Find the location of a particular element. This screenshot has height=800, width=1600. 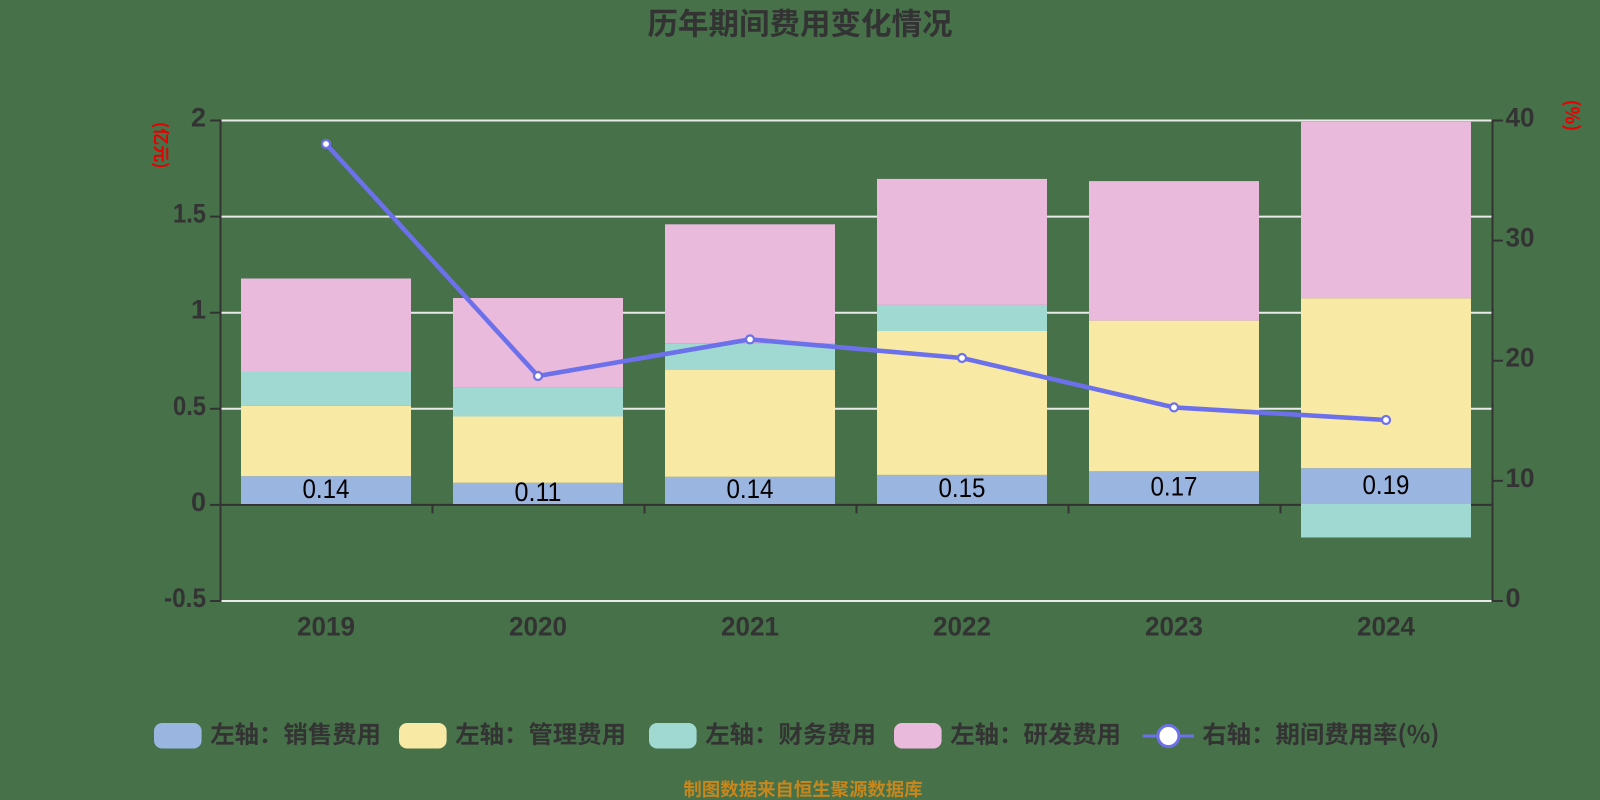

svg-text: -0.5 is located at coordinates (185, 598).